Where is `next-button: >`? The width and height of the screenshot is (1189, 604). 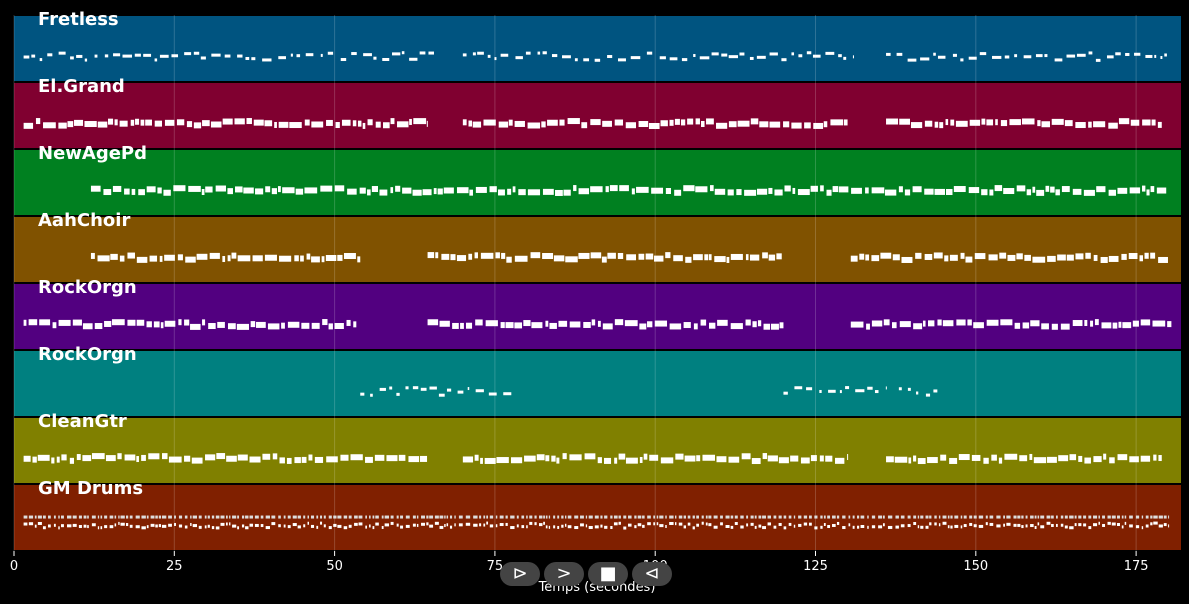 next-button: > is located at coordinates (564, 574).